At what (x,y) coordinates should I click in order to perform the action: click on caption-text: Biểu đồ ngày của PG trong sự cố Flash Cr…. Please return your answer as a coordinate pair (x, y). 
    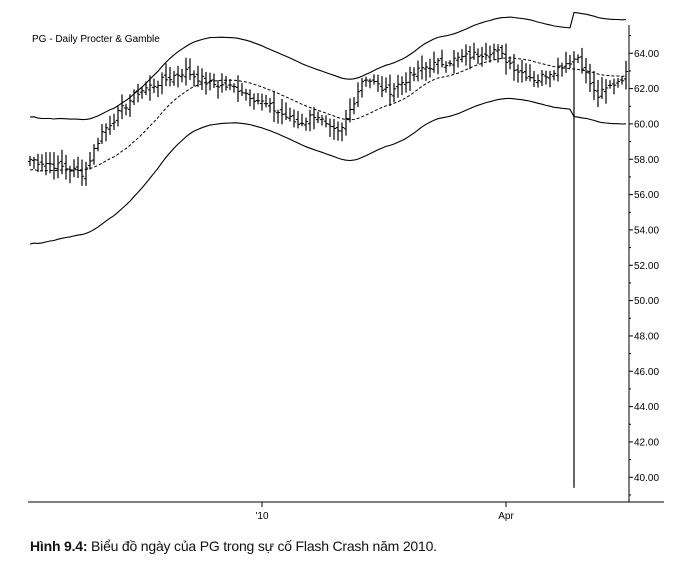
    Looking at the image, I should click on (262, 546).